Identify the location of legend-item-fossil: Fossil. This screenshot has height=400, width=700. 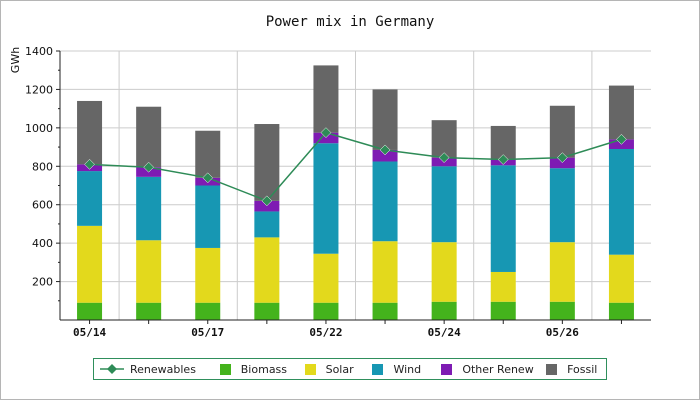
(576, 369).